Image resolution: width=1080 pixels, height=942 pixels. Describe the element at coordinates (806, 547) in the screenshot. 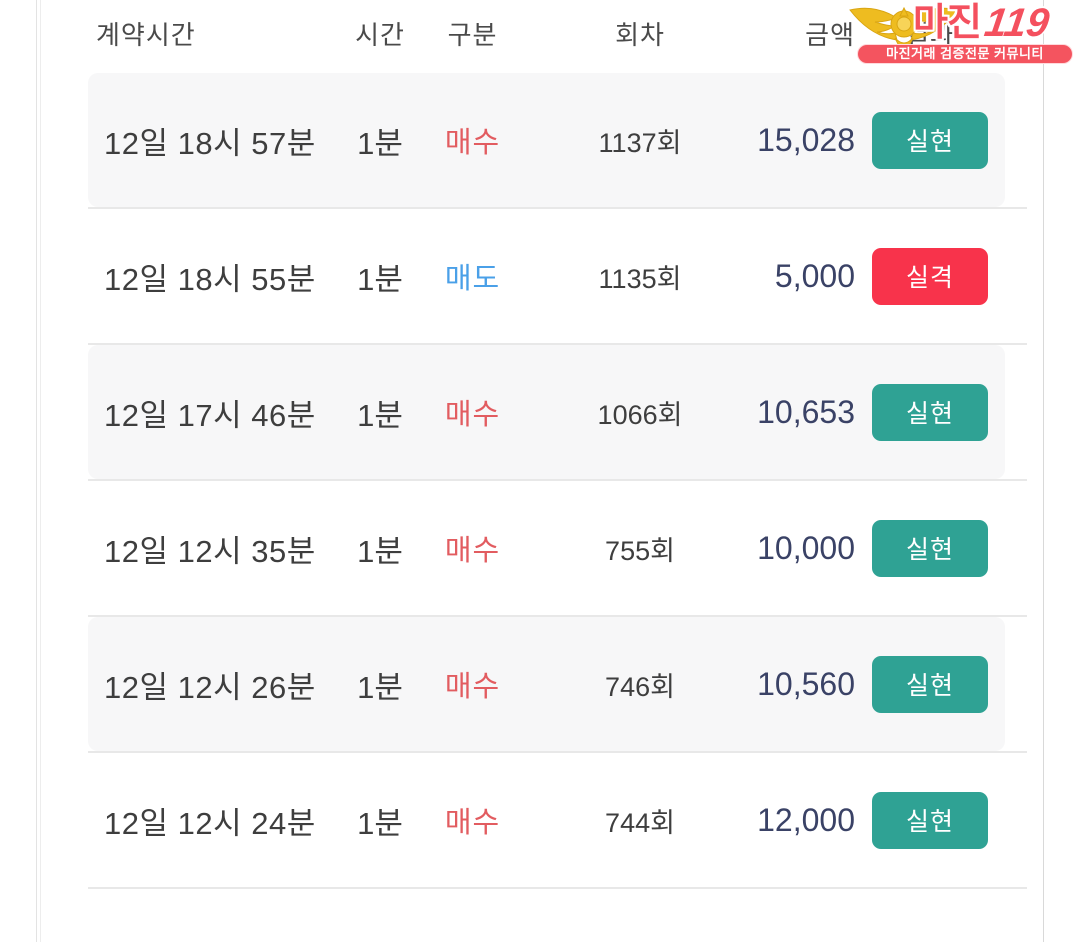

I see `cell-amount: 10,000` at that location.